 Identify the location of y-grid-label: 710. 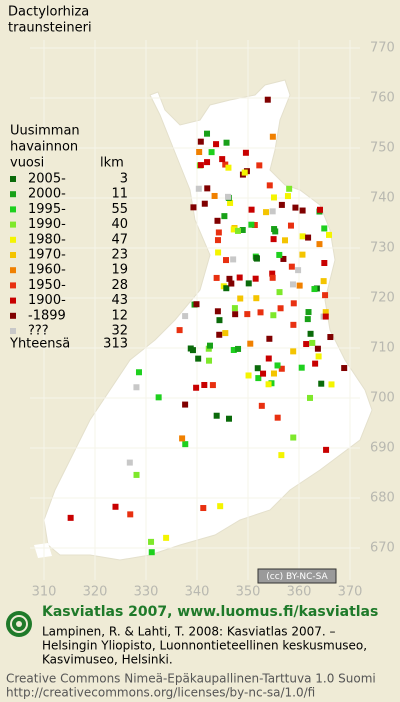
(382, 348).